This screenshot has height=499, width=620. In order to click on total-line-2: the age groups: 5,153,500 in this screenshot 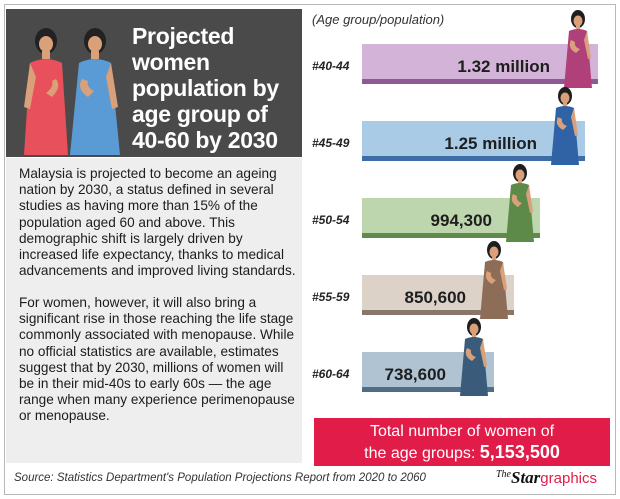, I will do `click(462, 453)`.